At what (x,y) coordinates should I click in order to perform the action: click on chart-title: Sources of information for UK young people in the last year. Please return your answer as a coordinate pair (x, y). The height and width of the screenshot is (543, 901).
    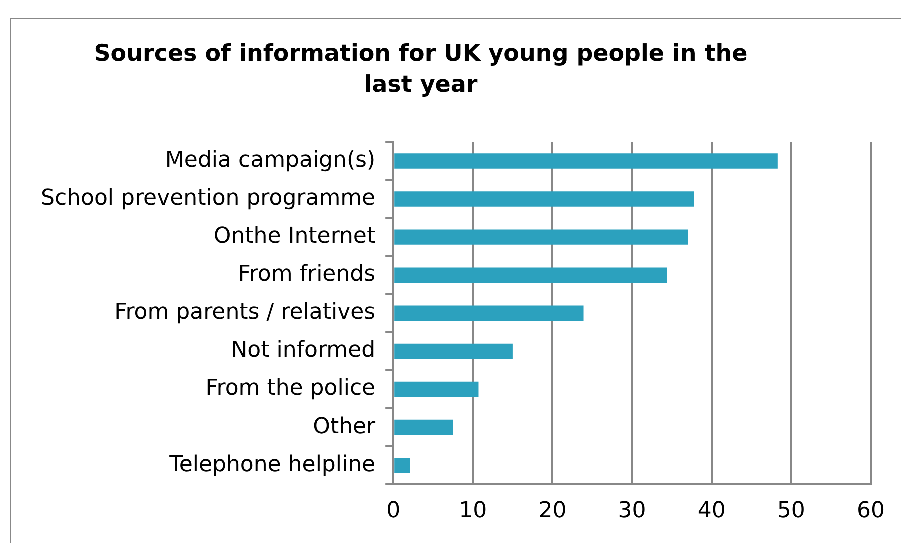
    Looking at the image, I should click on (421, 70).